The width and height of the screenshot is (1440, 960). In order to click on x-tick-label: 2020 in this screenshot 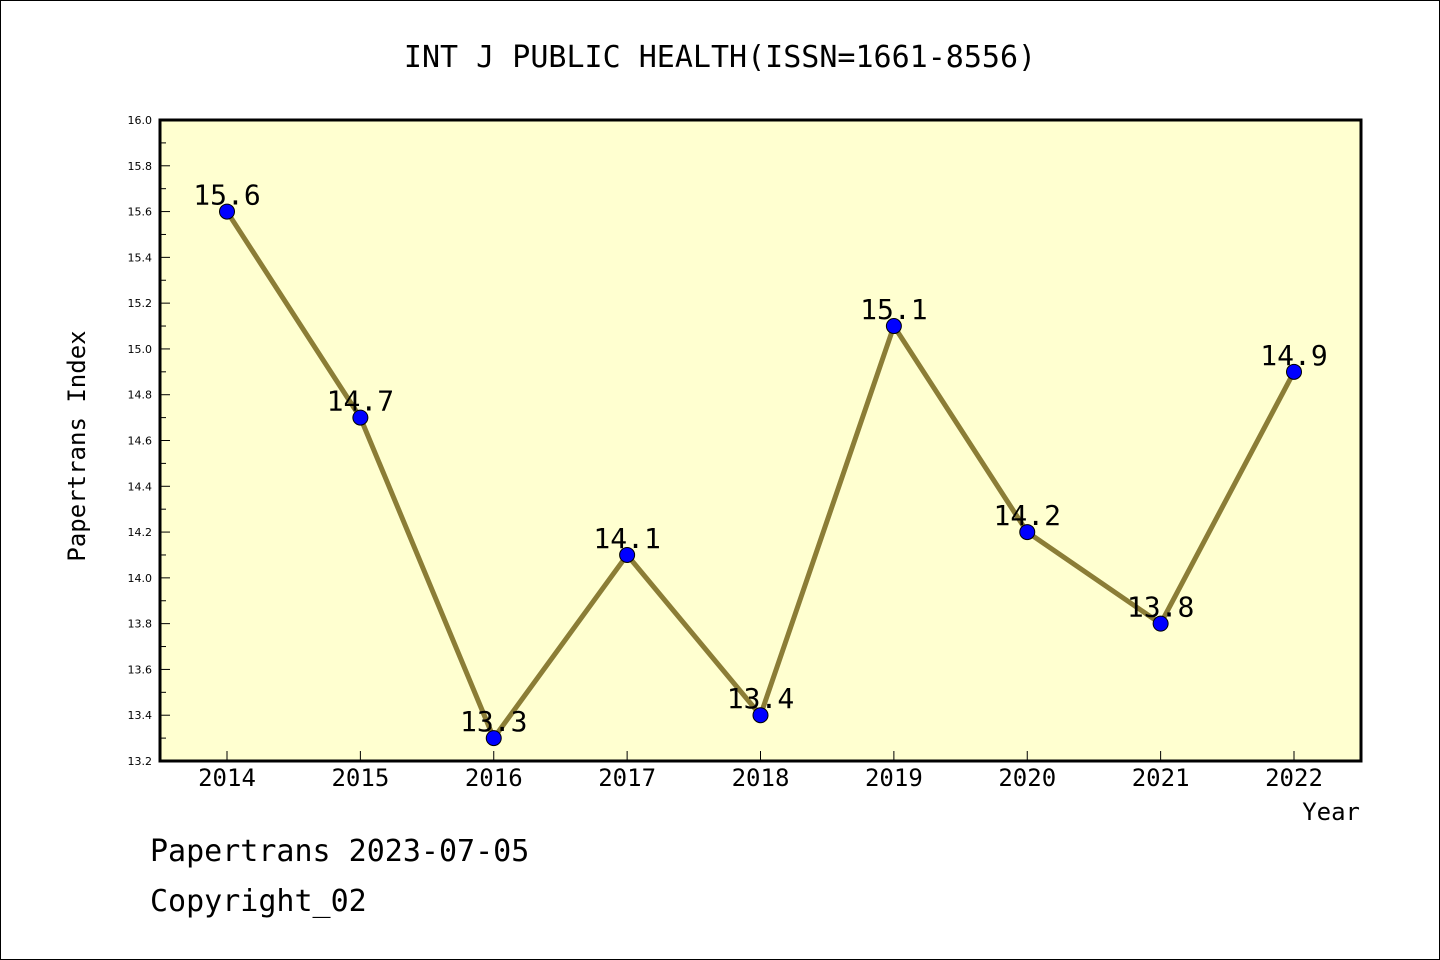, I will do `click(1027, 778)`.